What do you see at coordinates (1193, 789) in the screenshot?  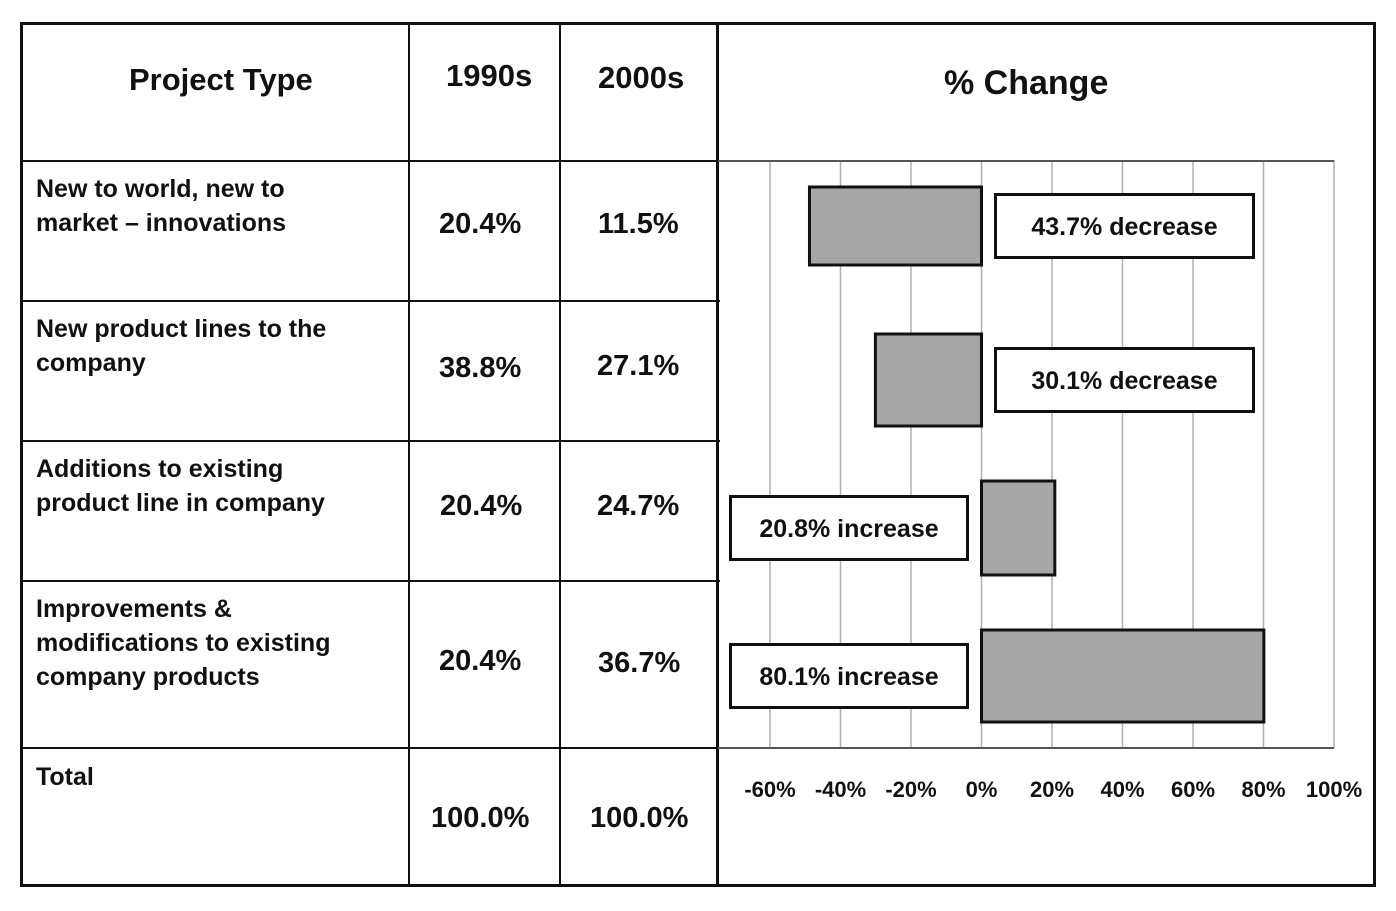 I see `x-tick-label: 60%` at bounding box center [1193, 789].